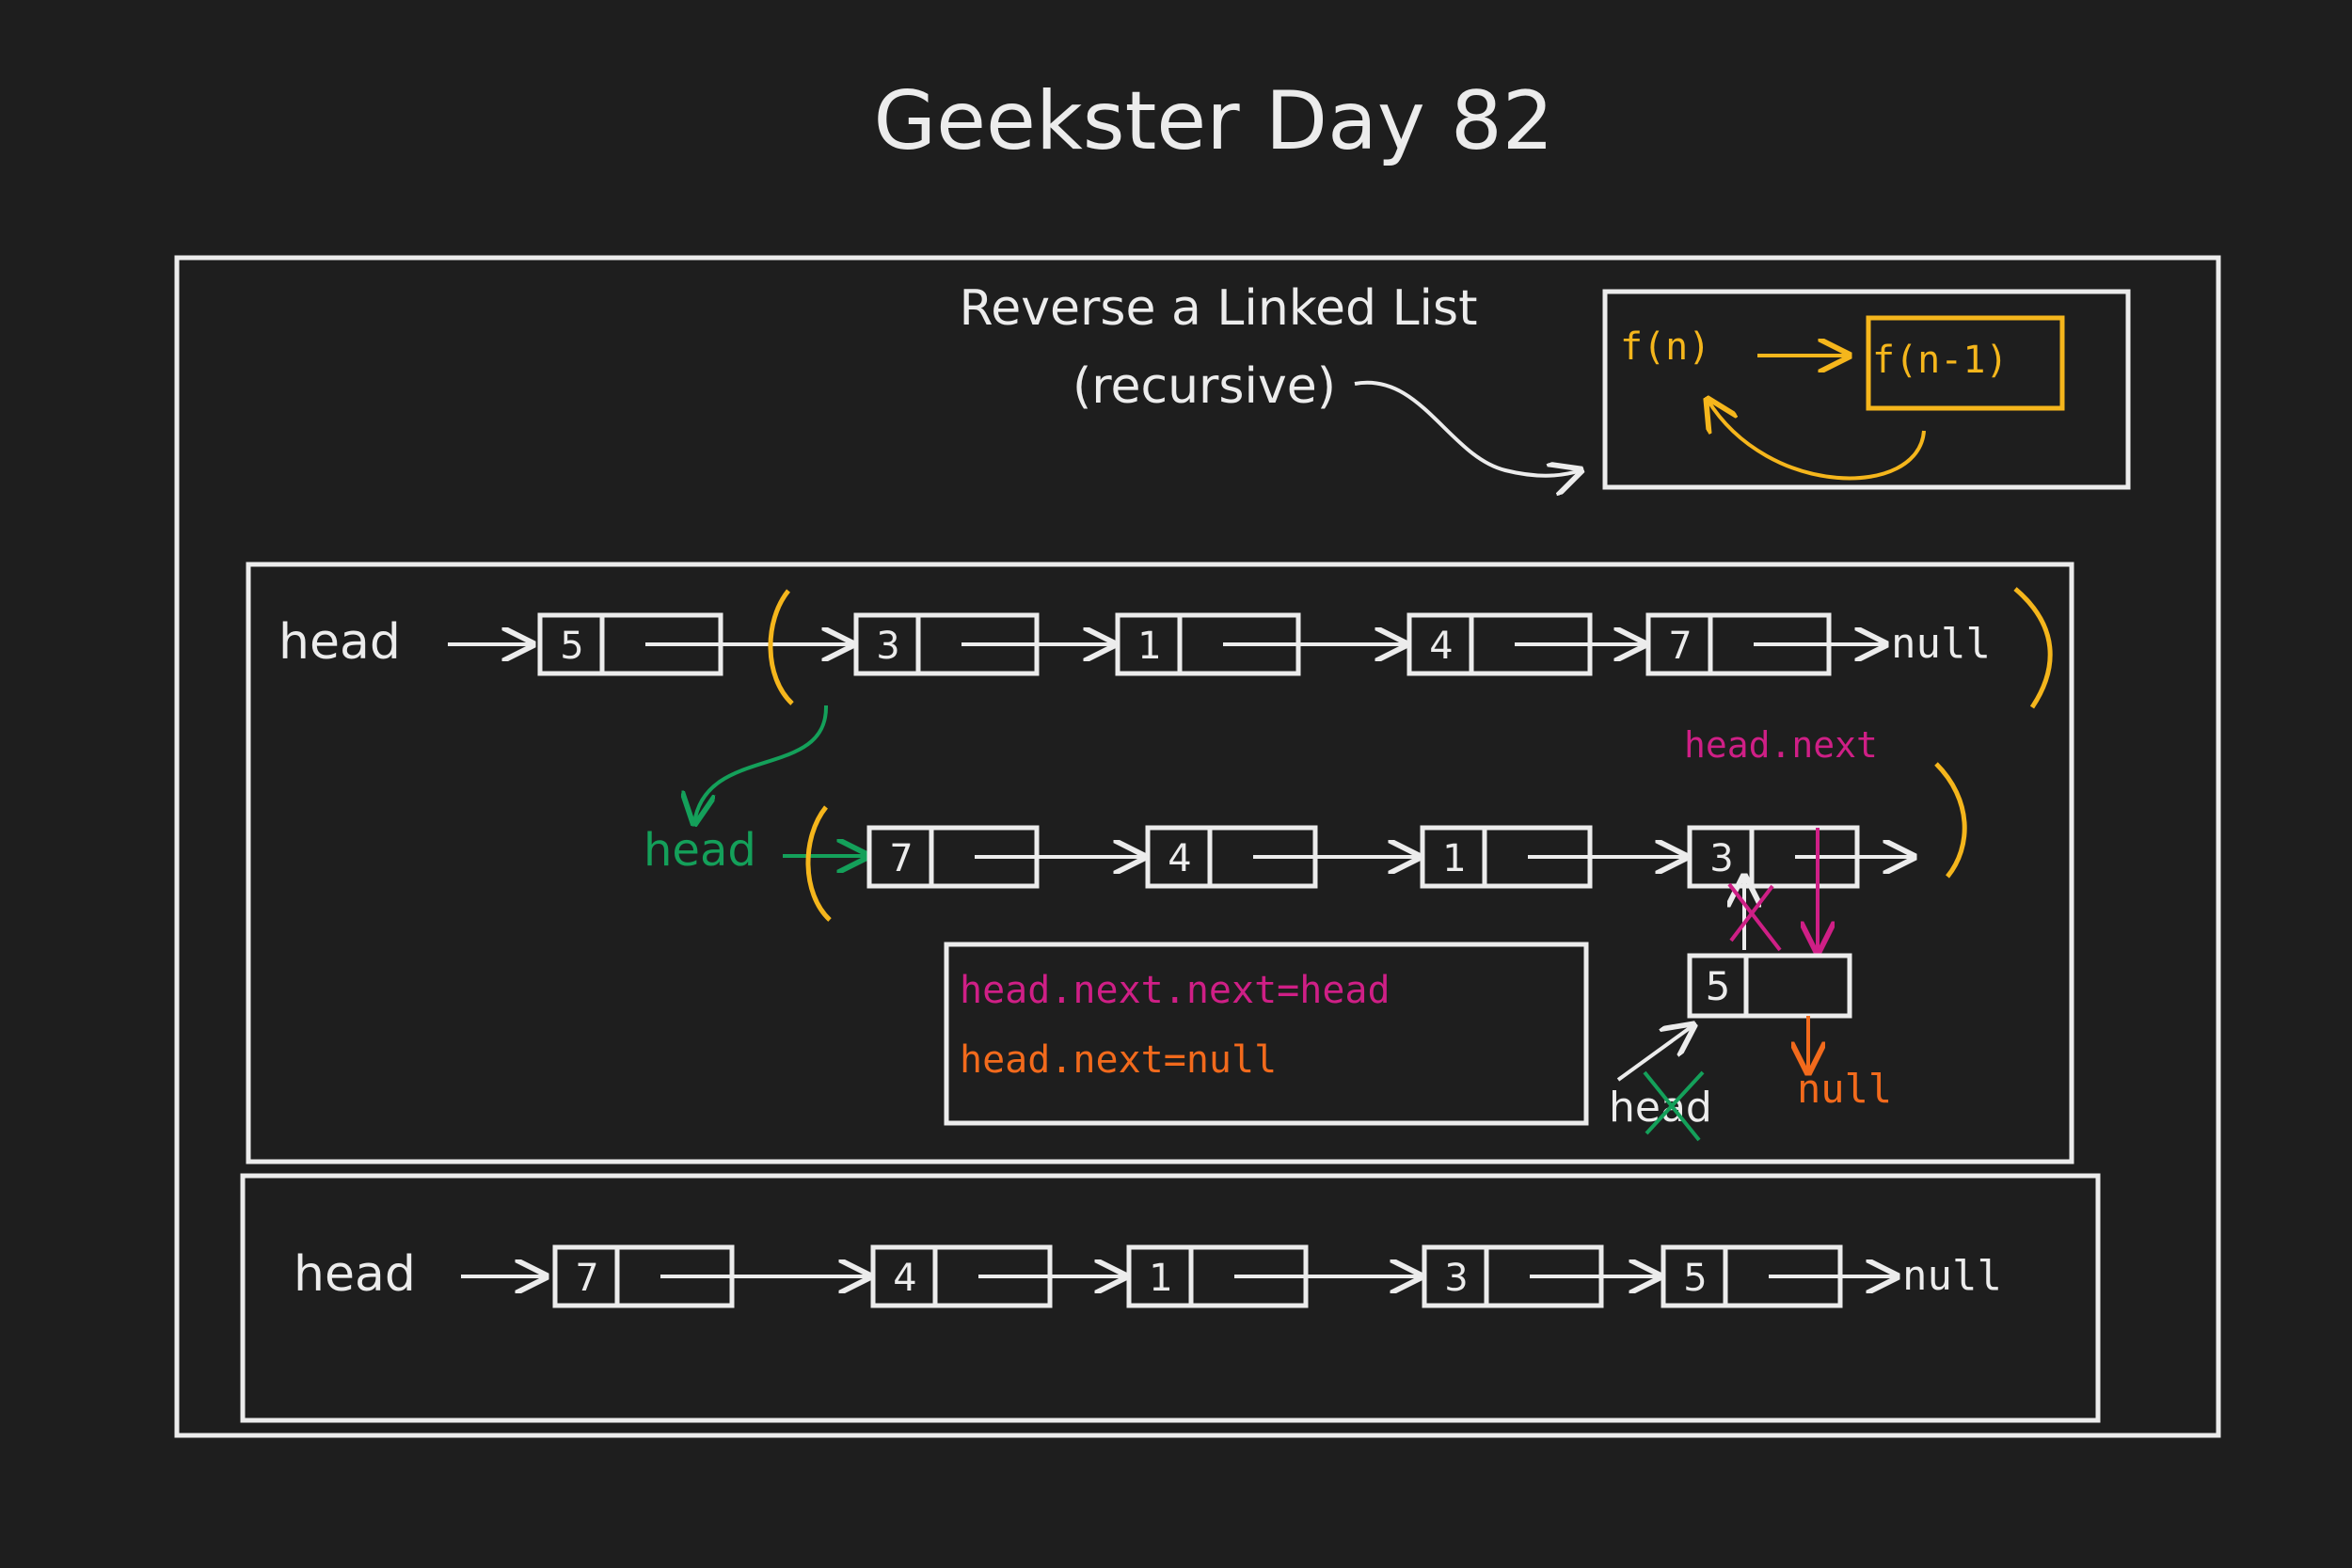 This screenshot has height=1568, width=2352. What do you see at coordinates (586, 1278) in the screenshot?
I see `result-node-value: 7` at bounding box center [586, 1278].